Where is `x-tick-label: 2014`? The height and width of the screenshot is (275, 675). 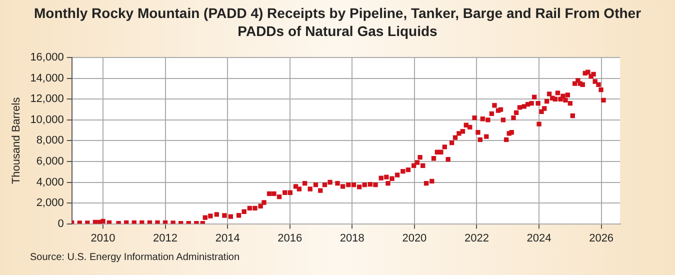 x-tick-label: 2014 is located at coordinates (227, 238).